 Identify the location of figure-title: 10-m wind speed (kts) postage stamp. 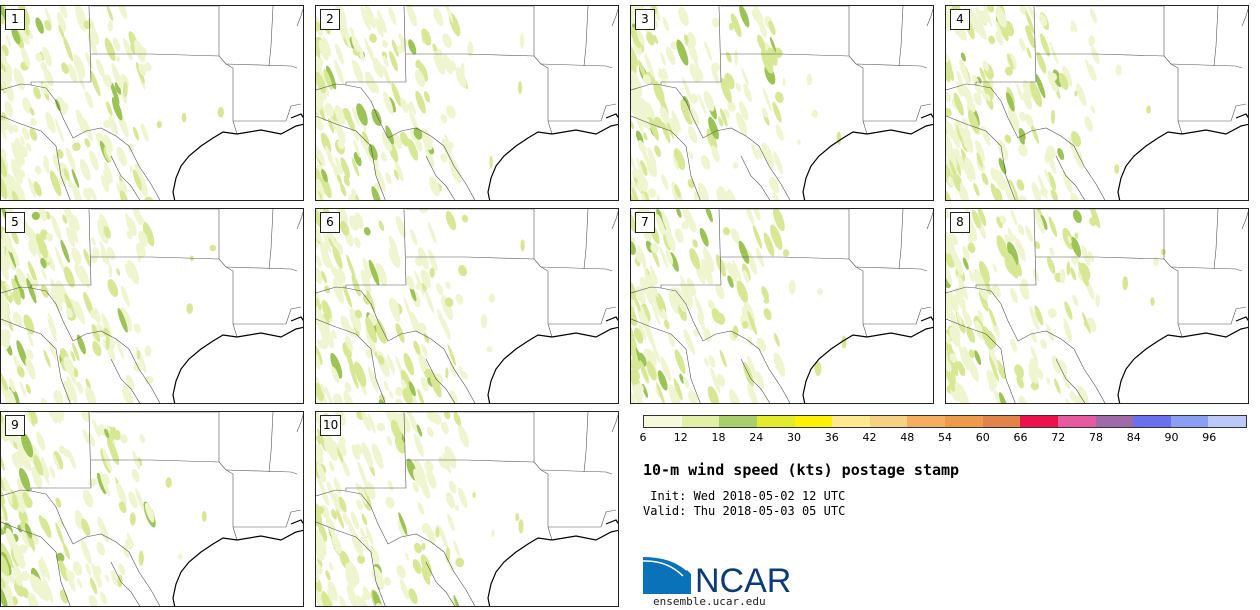
(801, 470).